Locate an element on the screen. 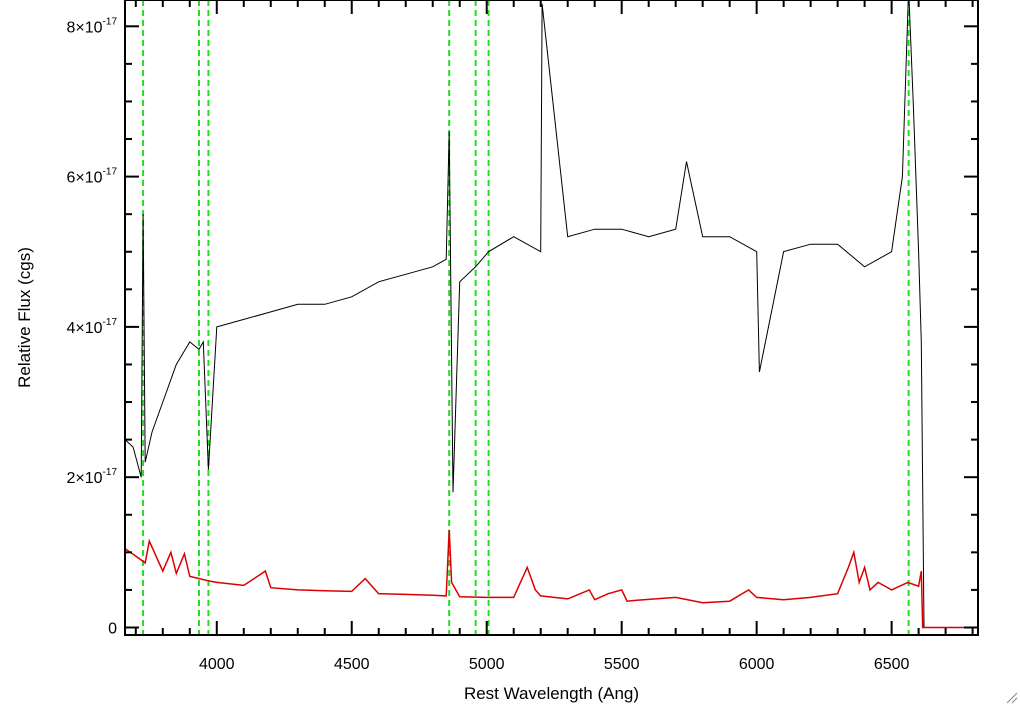  x-tick-labels: 4000 4500 5000 5500 6000 6500 is located at coordinates (554, 664).